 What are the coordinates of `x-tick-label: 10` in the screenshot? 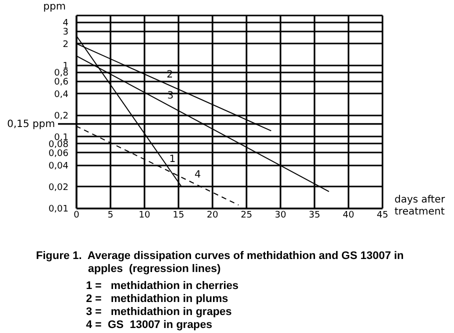 It's located at (144, 215).